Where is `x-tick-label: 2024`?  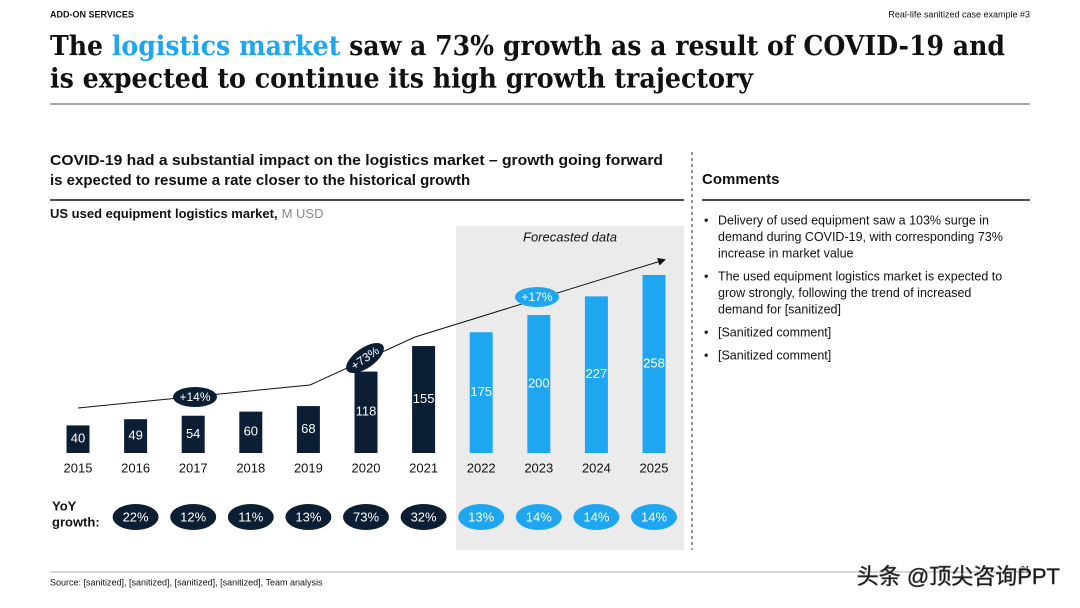 x-tick-label: 2024 is located at coordinates (596, 467).